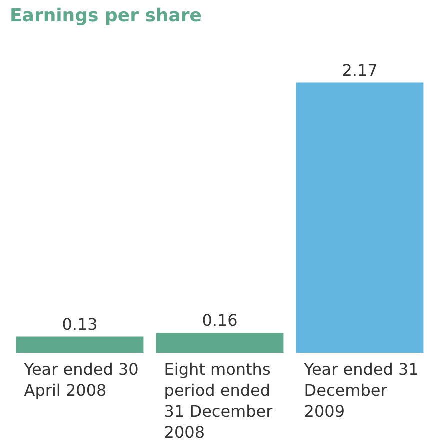 Image resolution: width=430 pixels, height=445 pixels. I want to click on x-tick-label: Year ended 31 December 2009, so click(361, 391).